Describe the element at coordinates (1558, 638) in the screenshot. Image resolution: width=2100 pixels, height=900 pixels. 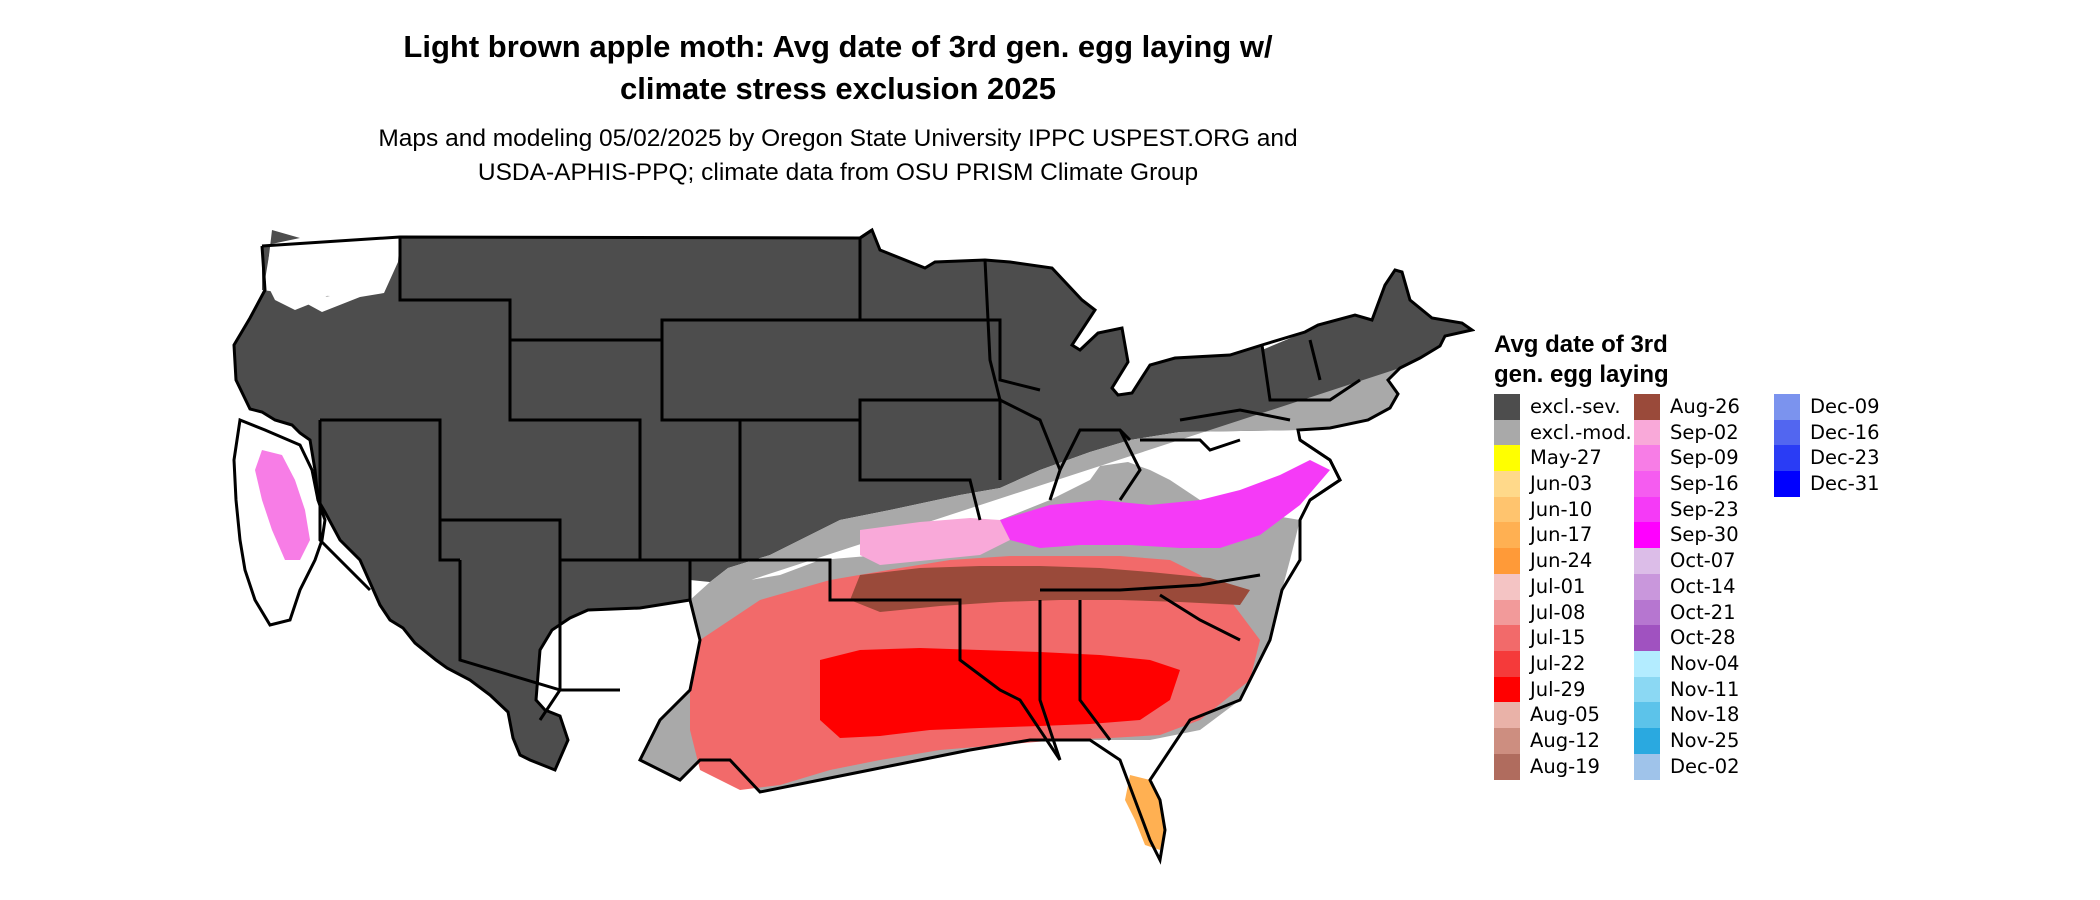
I see `legend-label: Jul-15` at that location.